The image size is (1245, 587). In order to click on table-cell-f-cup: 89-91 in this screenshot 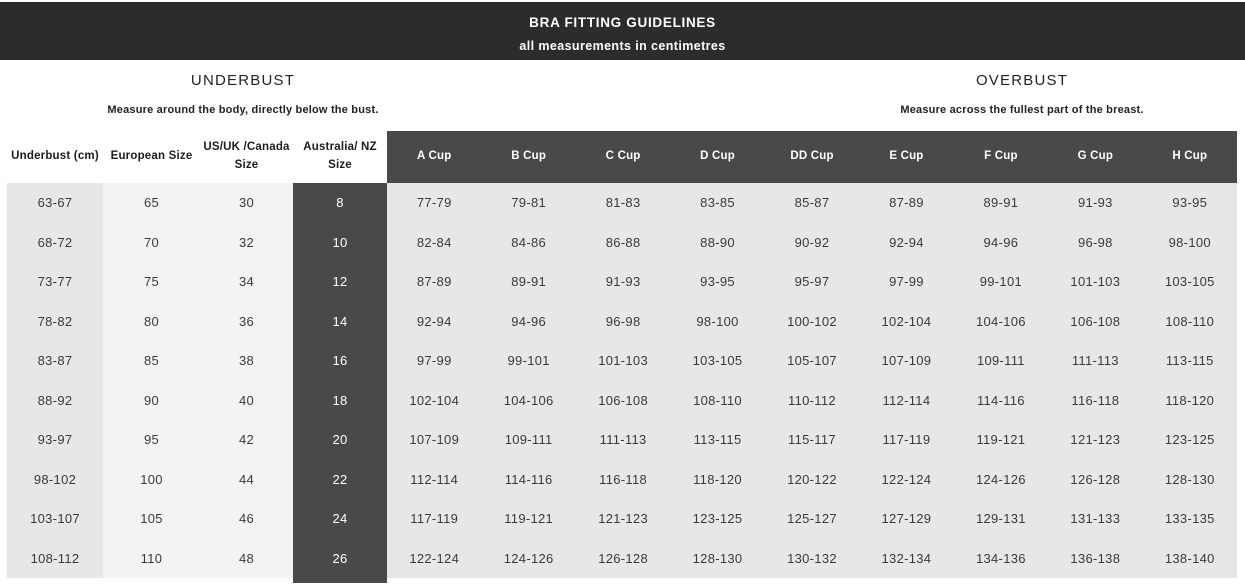, I will do `click(1001, 203)`.